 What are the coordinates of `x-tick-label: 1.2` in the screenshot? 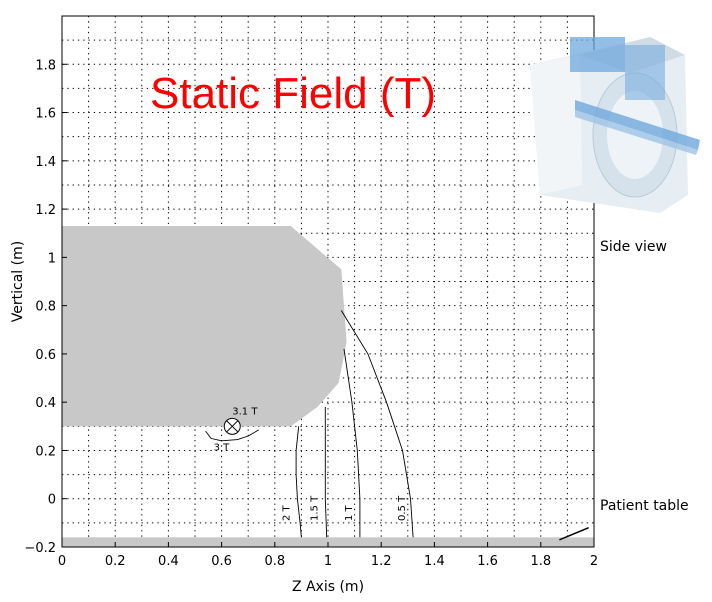 It's located at (381, 561).